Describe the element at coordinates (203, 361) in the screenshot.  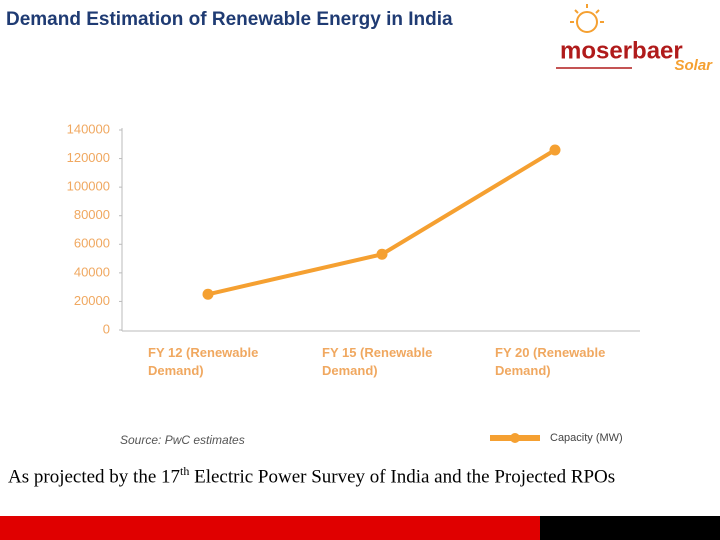
I see `x-tick-label: FY 12 (Renewable Demand)` at that location.